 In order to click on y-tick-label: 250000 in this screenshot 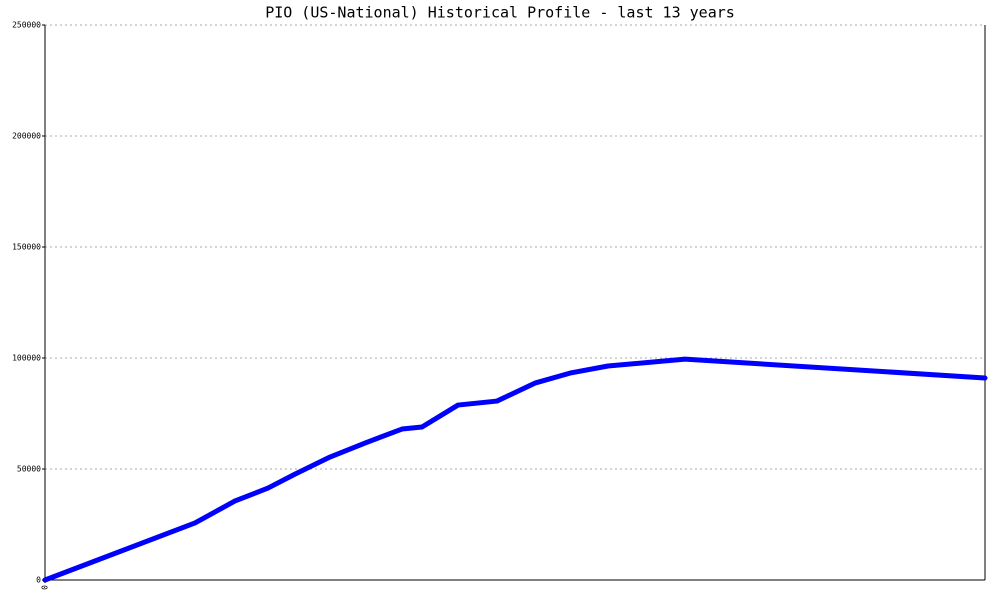, I will do `click(26, 25)`.